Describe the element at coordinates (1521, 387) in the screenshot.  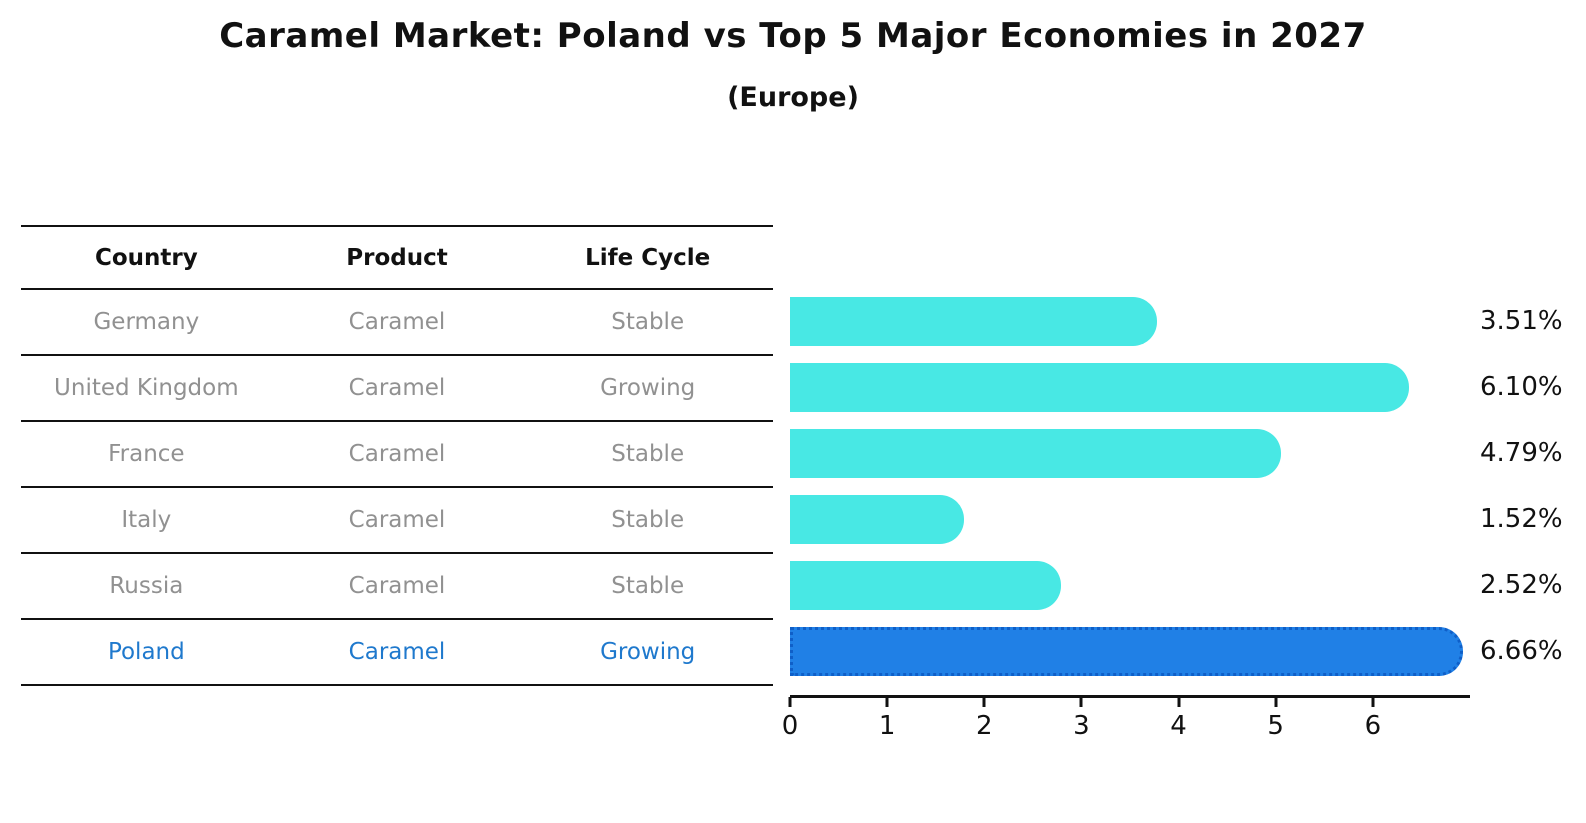
I see `bar-value-label: 6.10%` at that location.